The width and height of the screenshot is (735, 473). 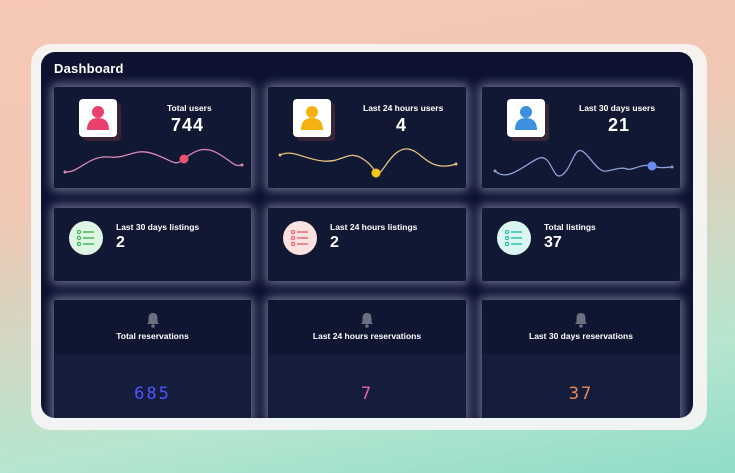 I want to click on stat-label: Last 30 days listings, so click(x=158, y=227).